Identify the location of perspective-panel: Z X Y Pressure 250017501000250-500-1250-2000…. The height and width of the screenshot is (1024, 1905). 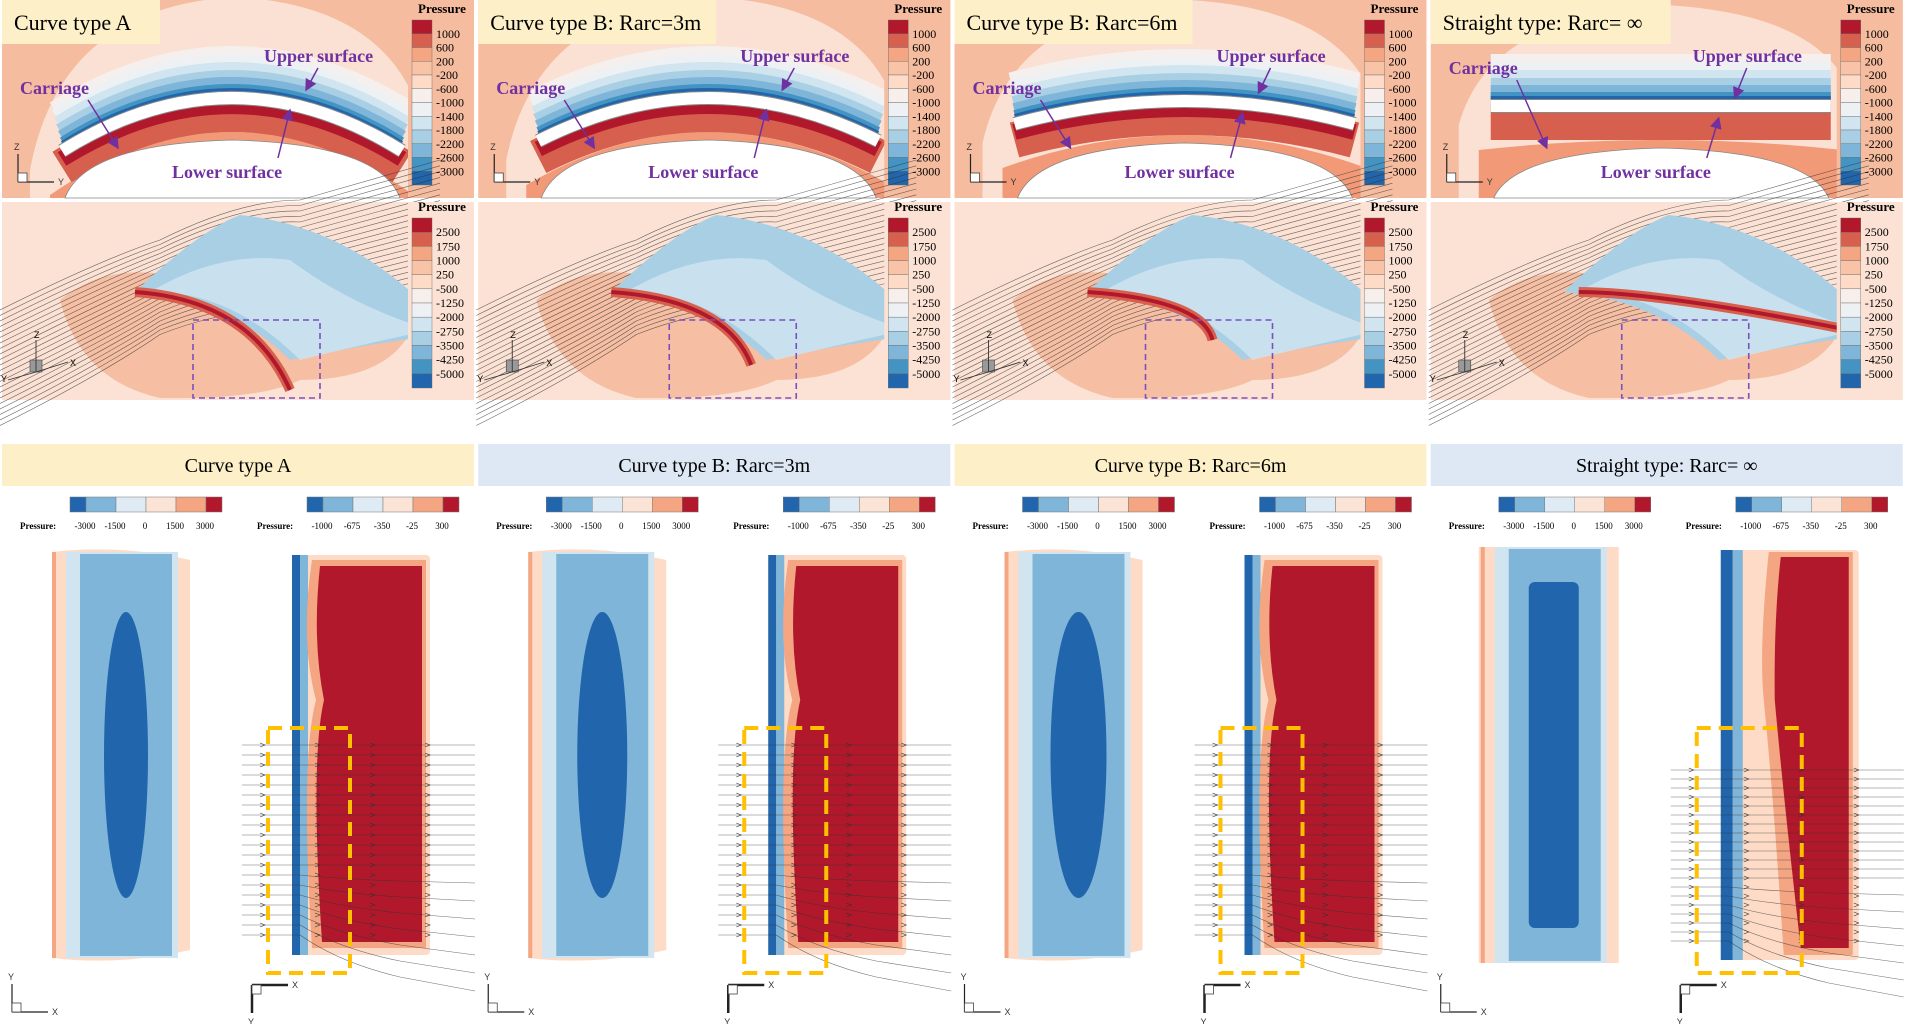
(237, 292).